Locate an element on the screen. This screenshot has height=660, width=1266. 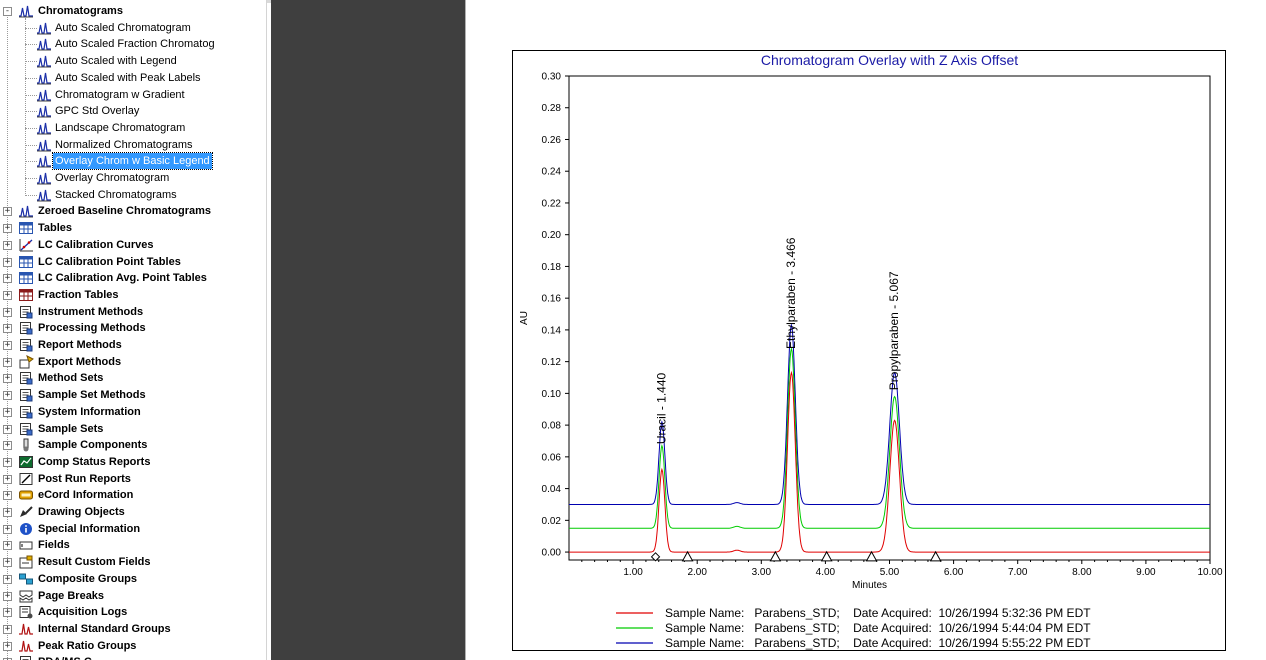
tree-group-internal-standard-groups: Internal Standard Groups is located at coordinates (133, 629).